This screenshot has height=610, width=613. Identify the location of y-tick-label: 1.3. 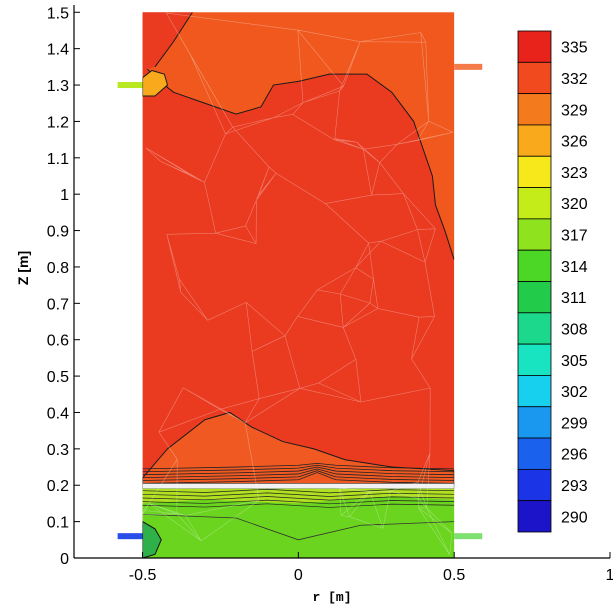
(58, 86).